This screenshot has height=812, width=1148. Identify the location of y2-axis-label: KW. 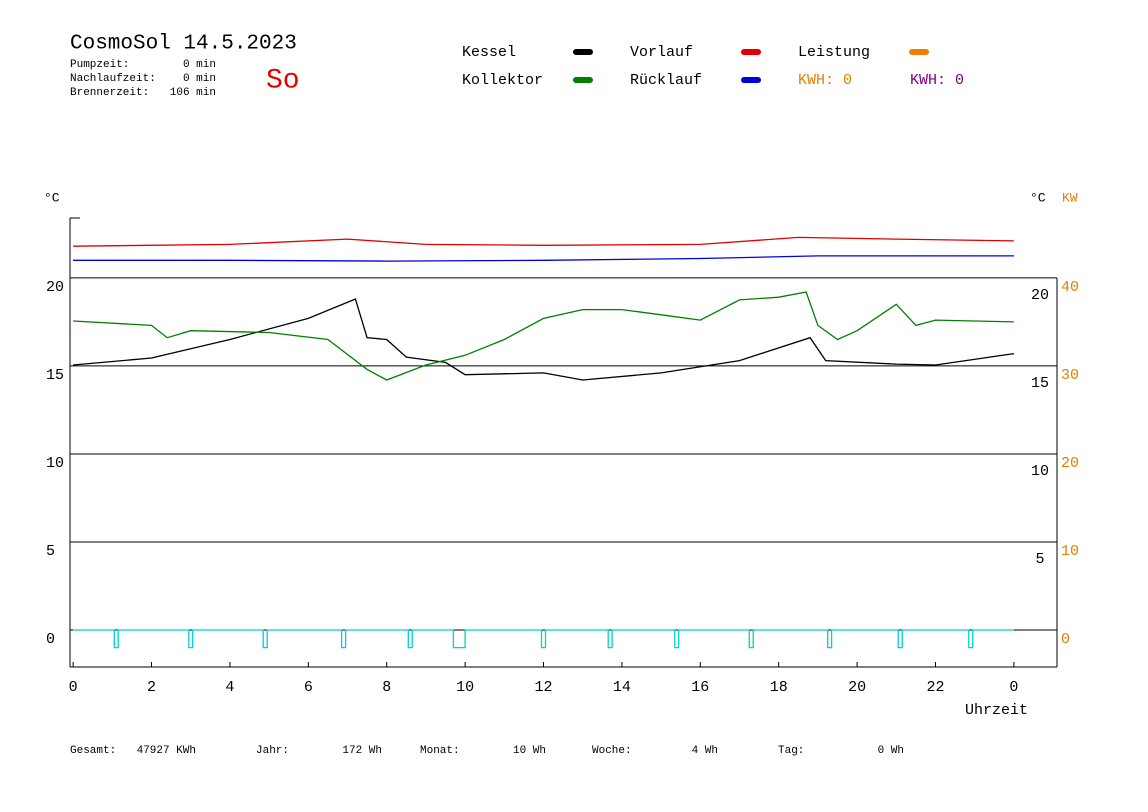
(1070, 197).